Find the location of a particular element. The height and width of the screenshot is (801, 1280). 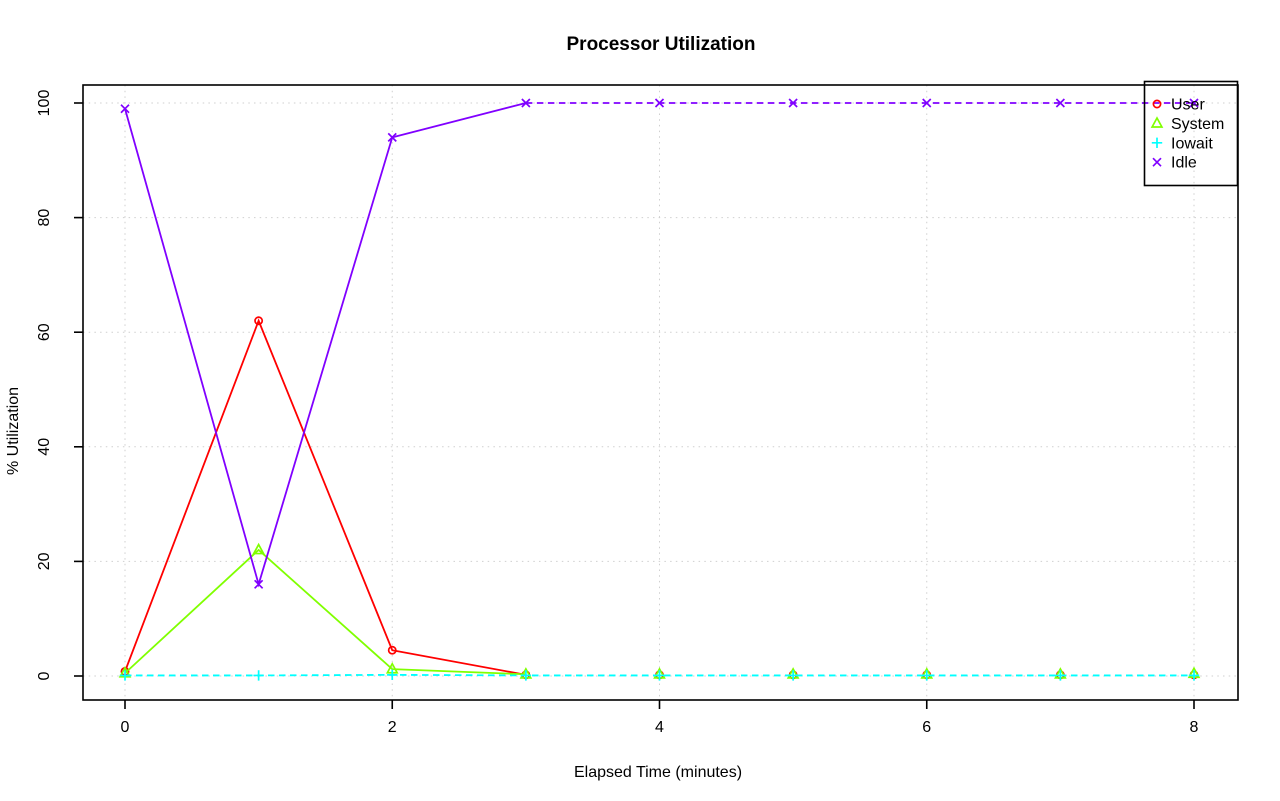

y-tick-label: 60 is located at coordinates (44, 332).